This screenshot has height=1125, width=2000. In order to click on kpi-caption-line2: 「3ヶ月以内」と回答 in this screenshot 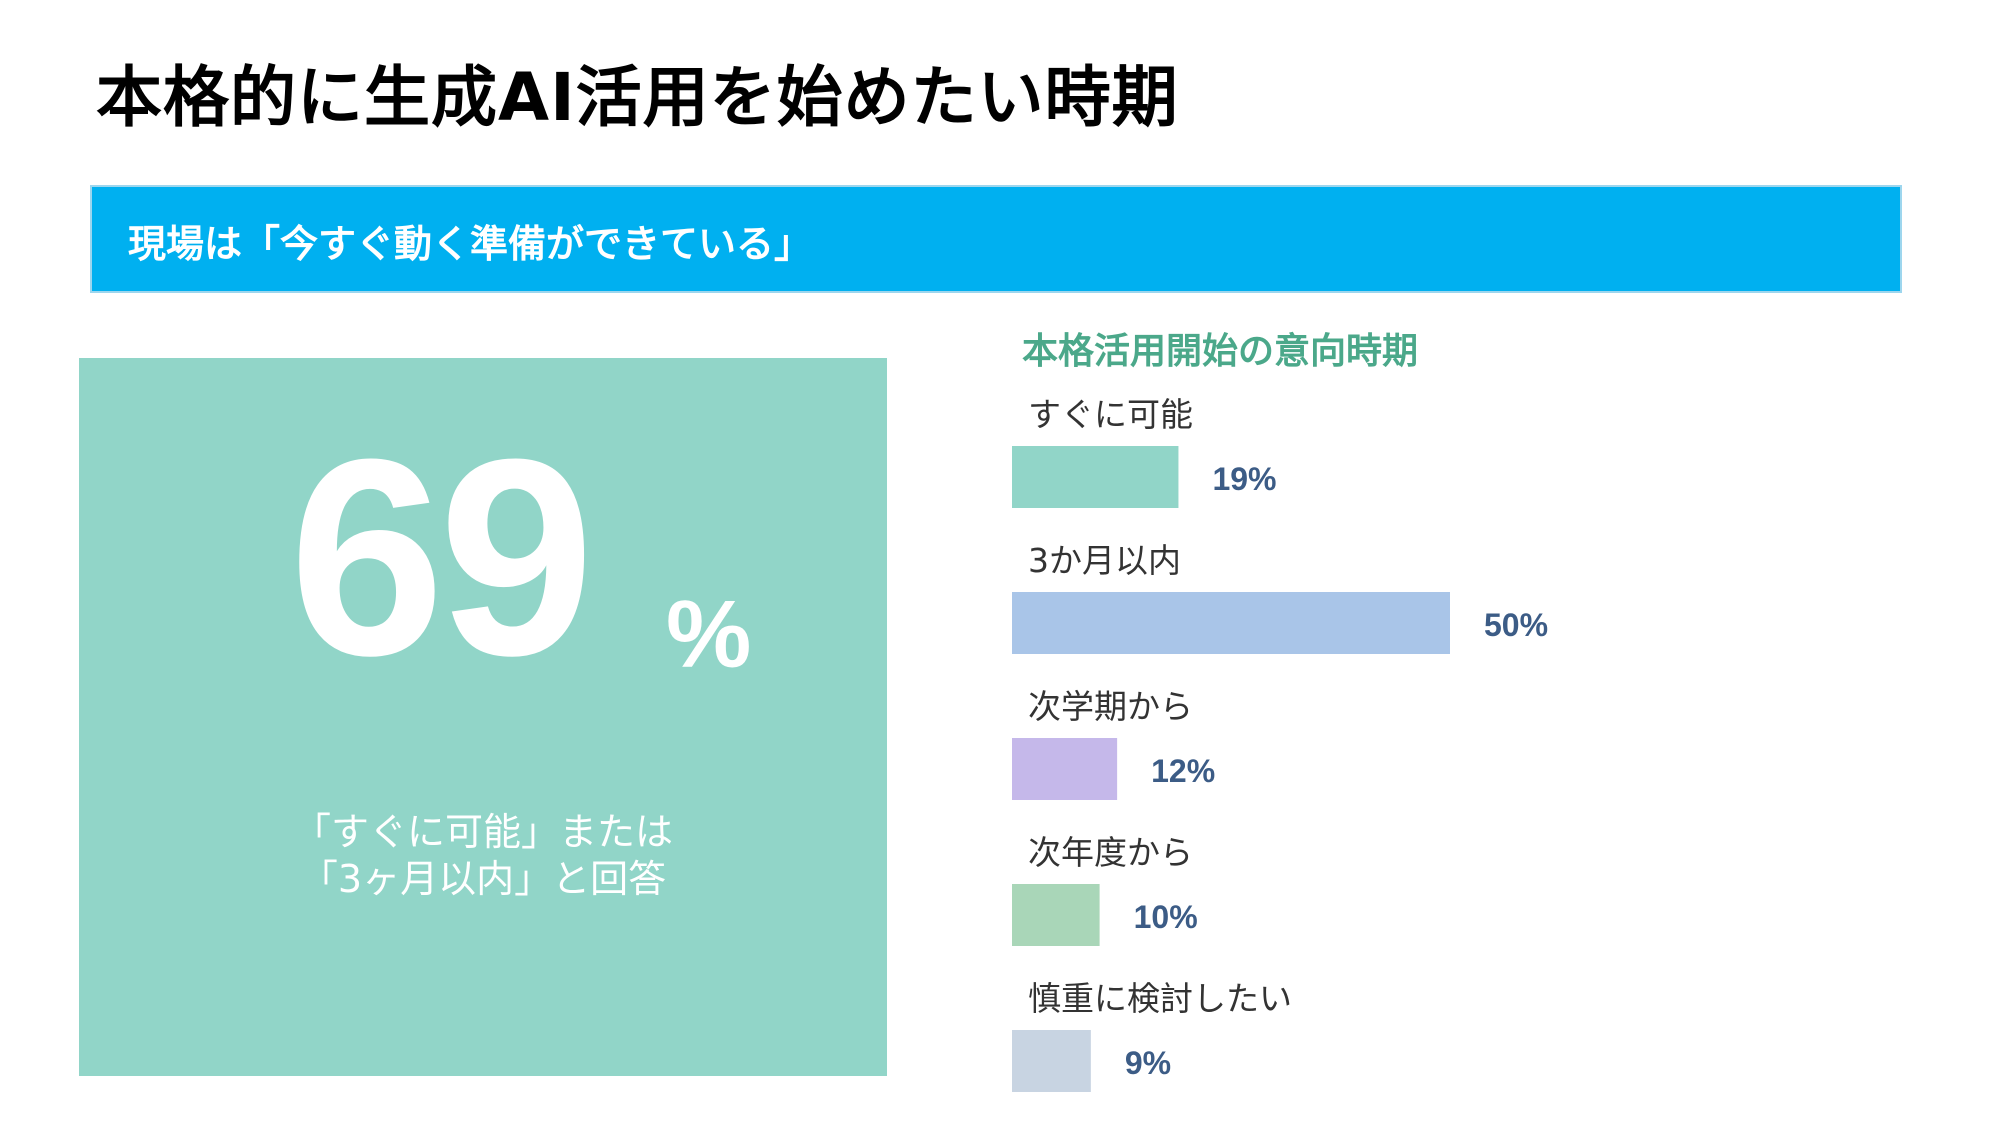, I will do `click(483, 879)`.